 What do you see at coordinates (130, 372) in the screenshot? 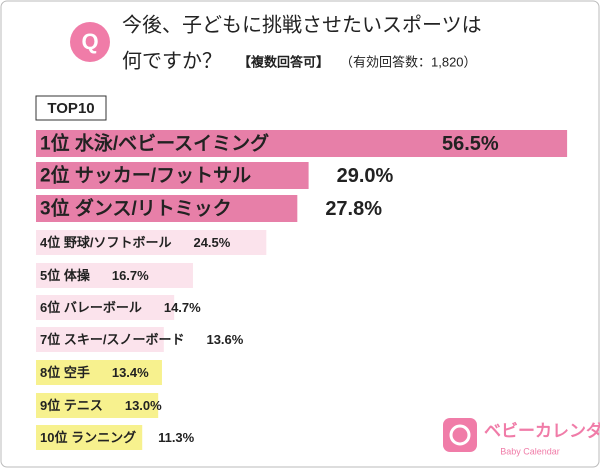
I see `value-label: 13.4%` at bounding box center [130, 372].